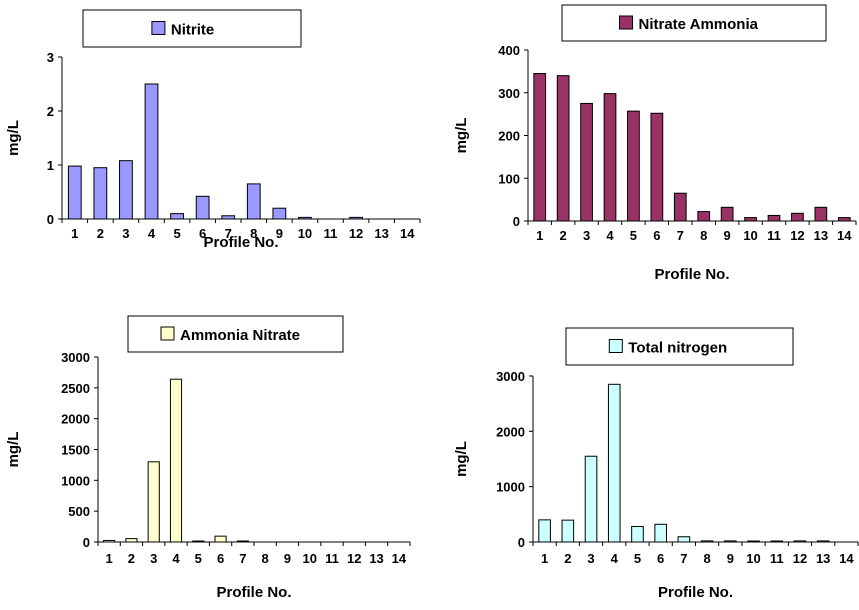 The image size is (859, 610). Describe the element at coordinates (844, 235) in the screenshot. I see `x-tick-label: 14` at that location.